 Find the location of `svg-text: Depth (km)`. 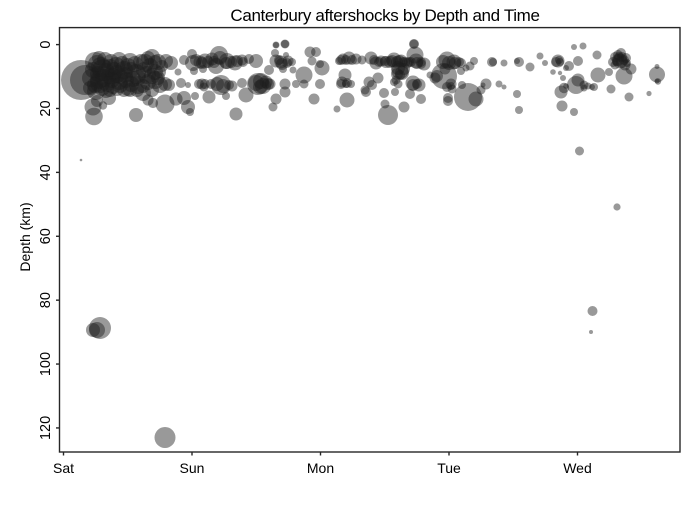

svg-text: Depth (km) is located at coordinates (25, 236).